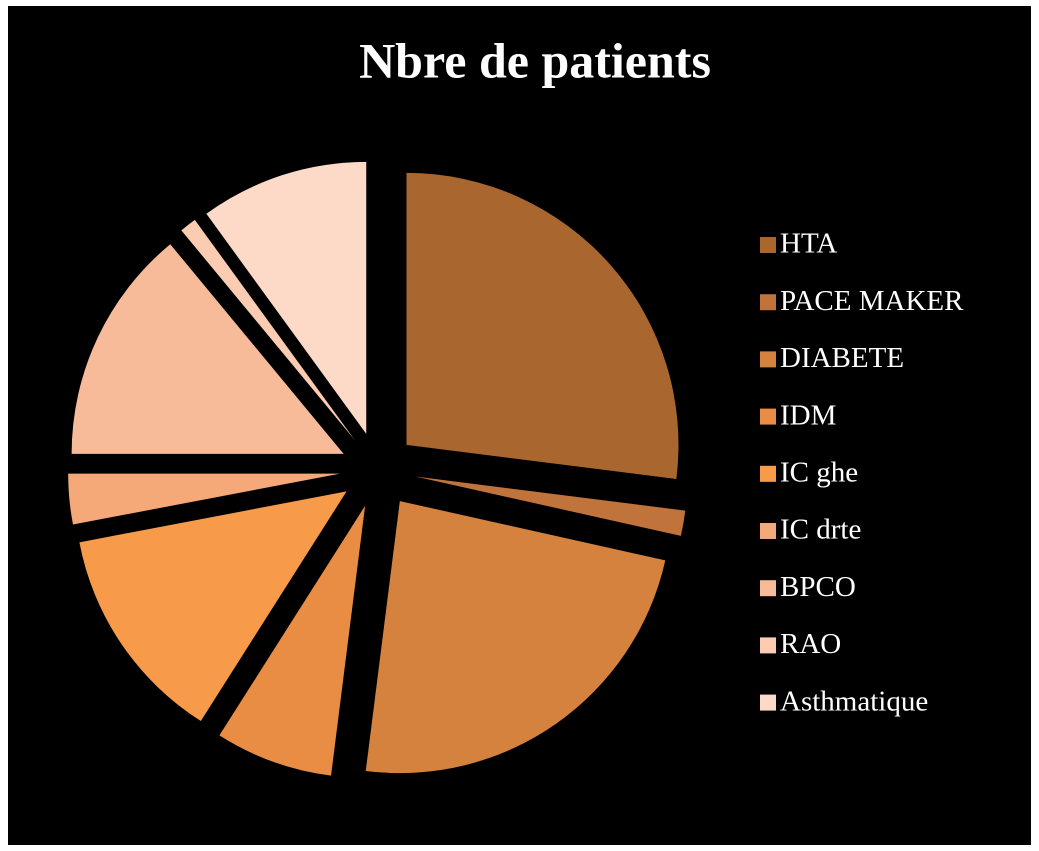  What do you see at coordinates (872, 301) in the screenshot?
I see `legend-label: PACE MAKER` at bounding box center [872, 301].